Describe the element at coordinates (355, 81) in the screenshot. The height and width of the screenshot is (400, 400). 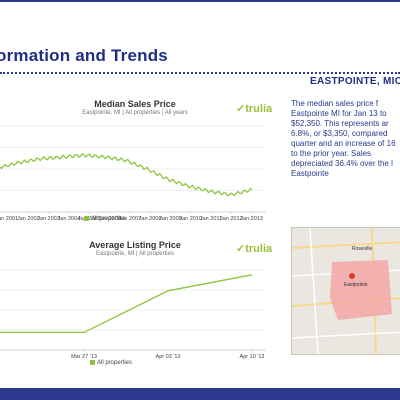
I see `city-title: EASTPOINTE, MIC` at that location.